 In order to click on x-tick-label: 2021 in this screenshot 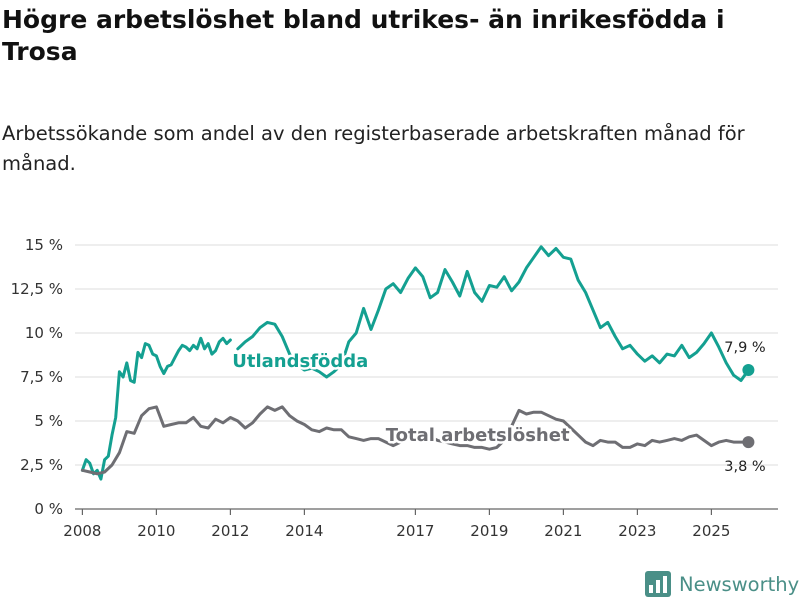, I will do `click(563, 531)`.